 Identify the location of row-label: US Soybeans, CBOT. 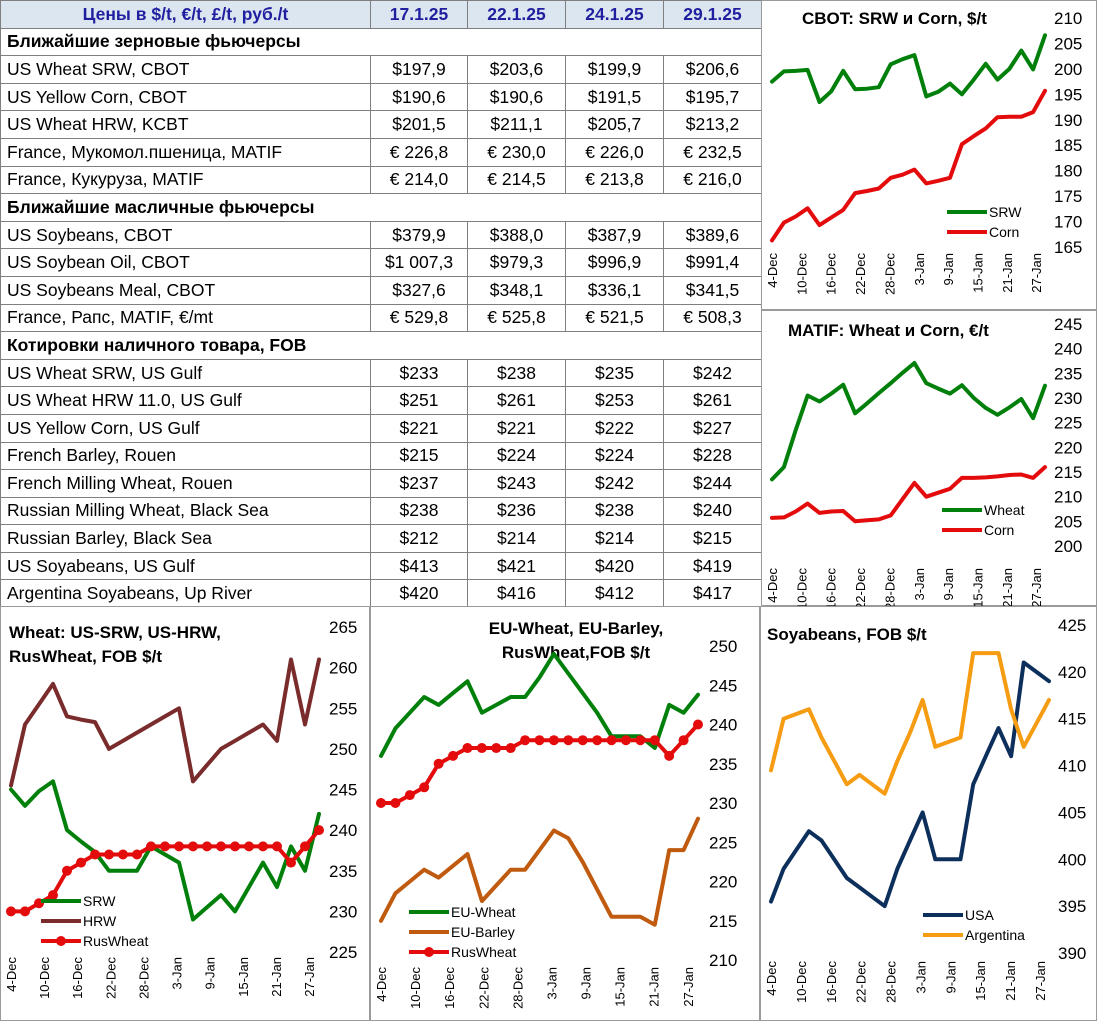
(185, 235).